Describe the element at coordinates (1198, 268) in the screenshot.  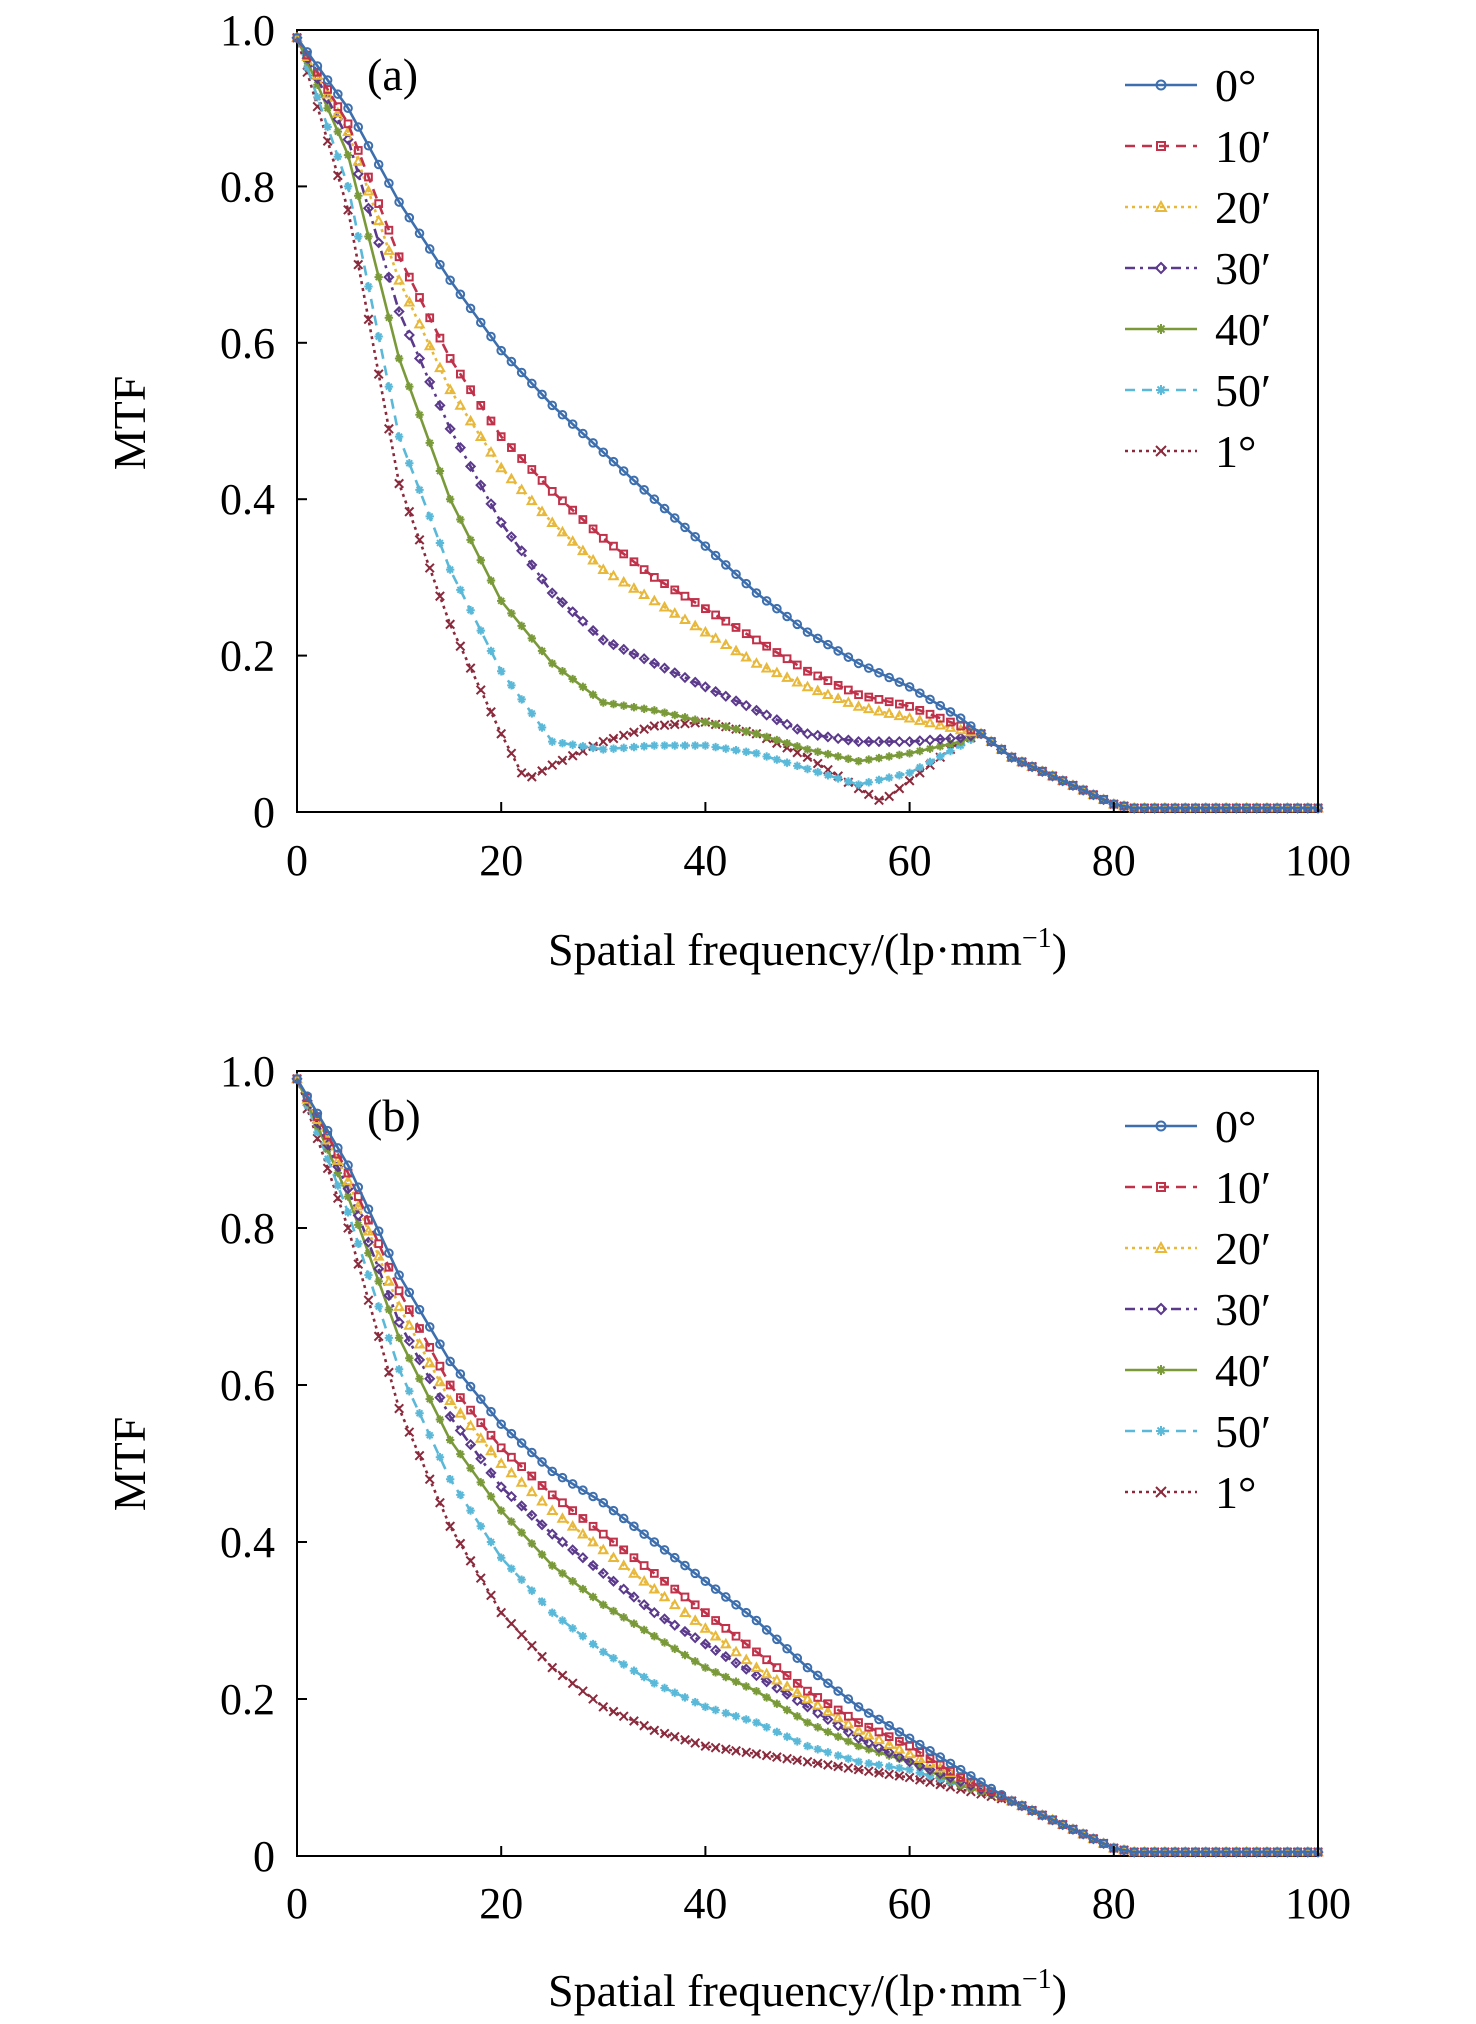
I see `legend-item: 30′` at that location.